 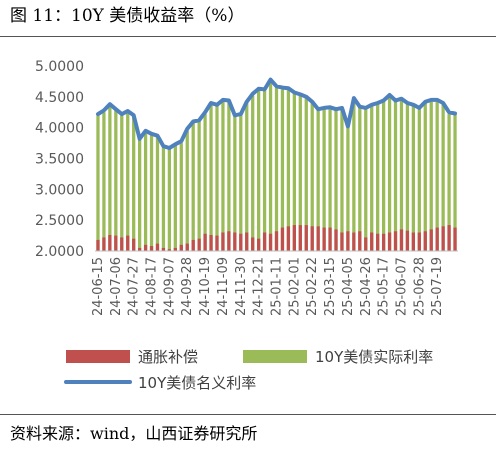 What do you see at coordinates (59, 98) in the screenshot?
I see `y-tick-label: 4.5000` at bounding box center [59, 98].